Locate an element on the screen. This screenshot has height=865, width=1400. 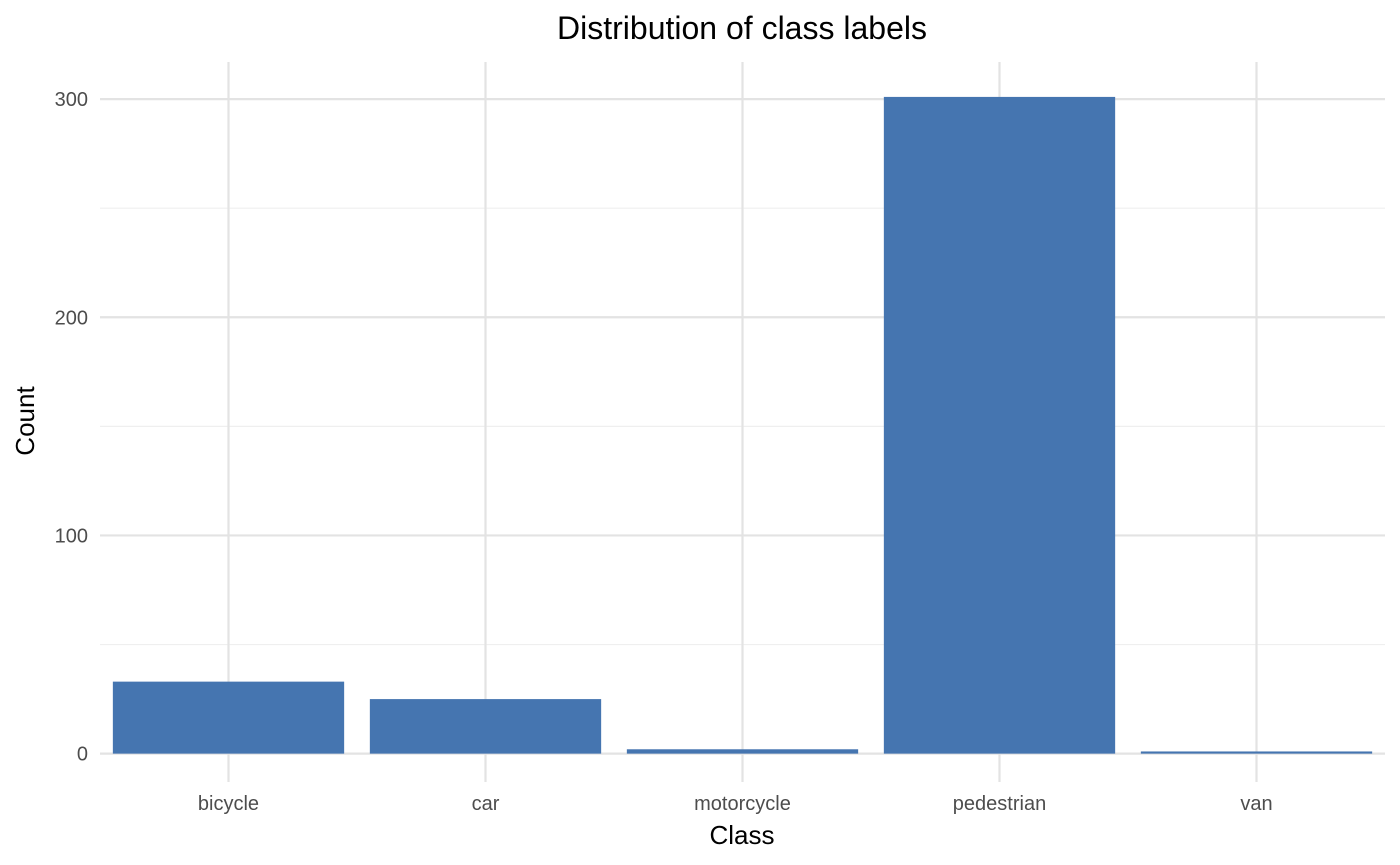
x-tick-labels: bicycle car motorcycle pedestrian van is located at coordinates (735, 804).